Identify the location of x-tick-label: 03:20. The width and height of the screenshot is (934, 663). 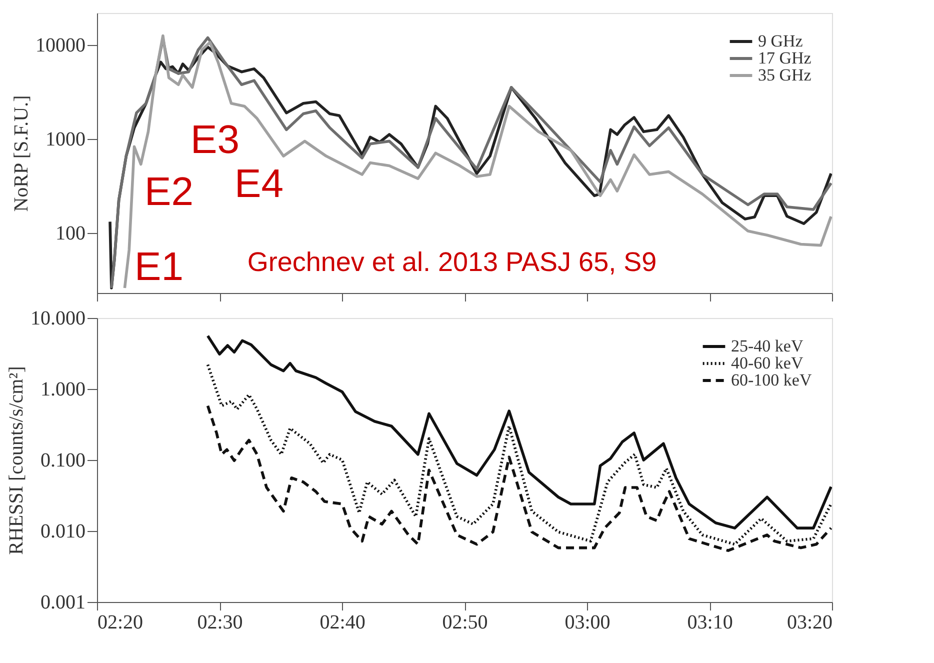
(809, 623).